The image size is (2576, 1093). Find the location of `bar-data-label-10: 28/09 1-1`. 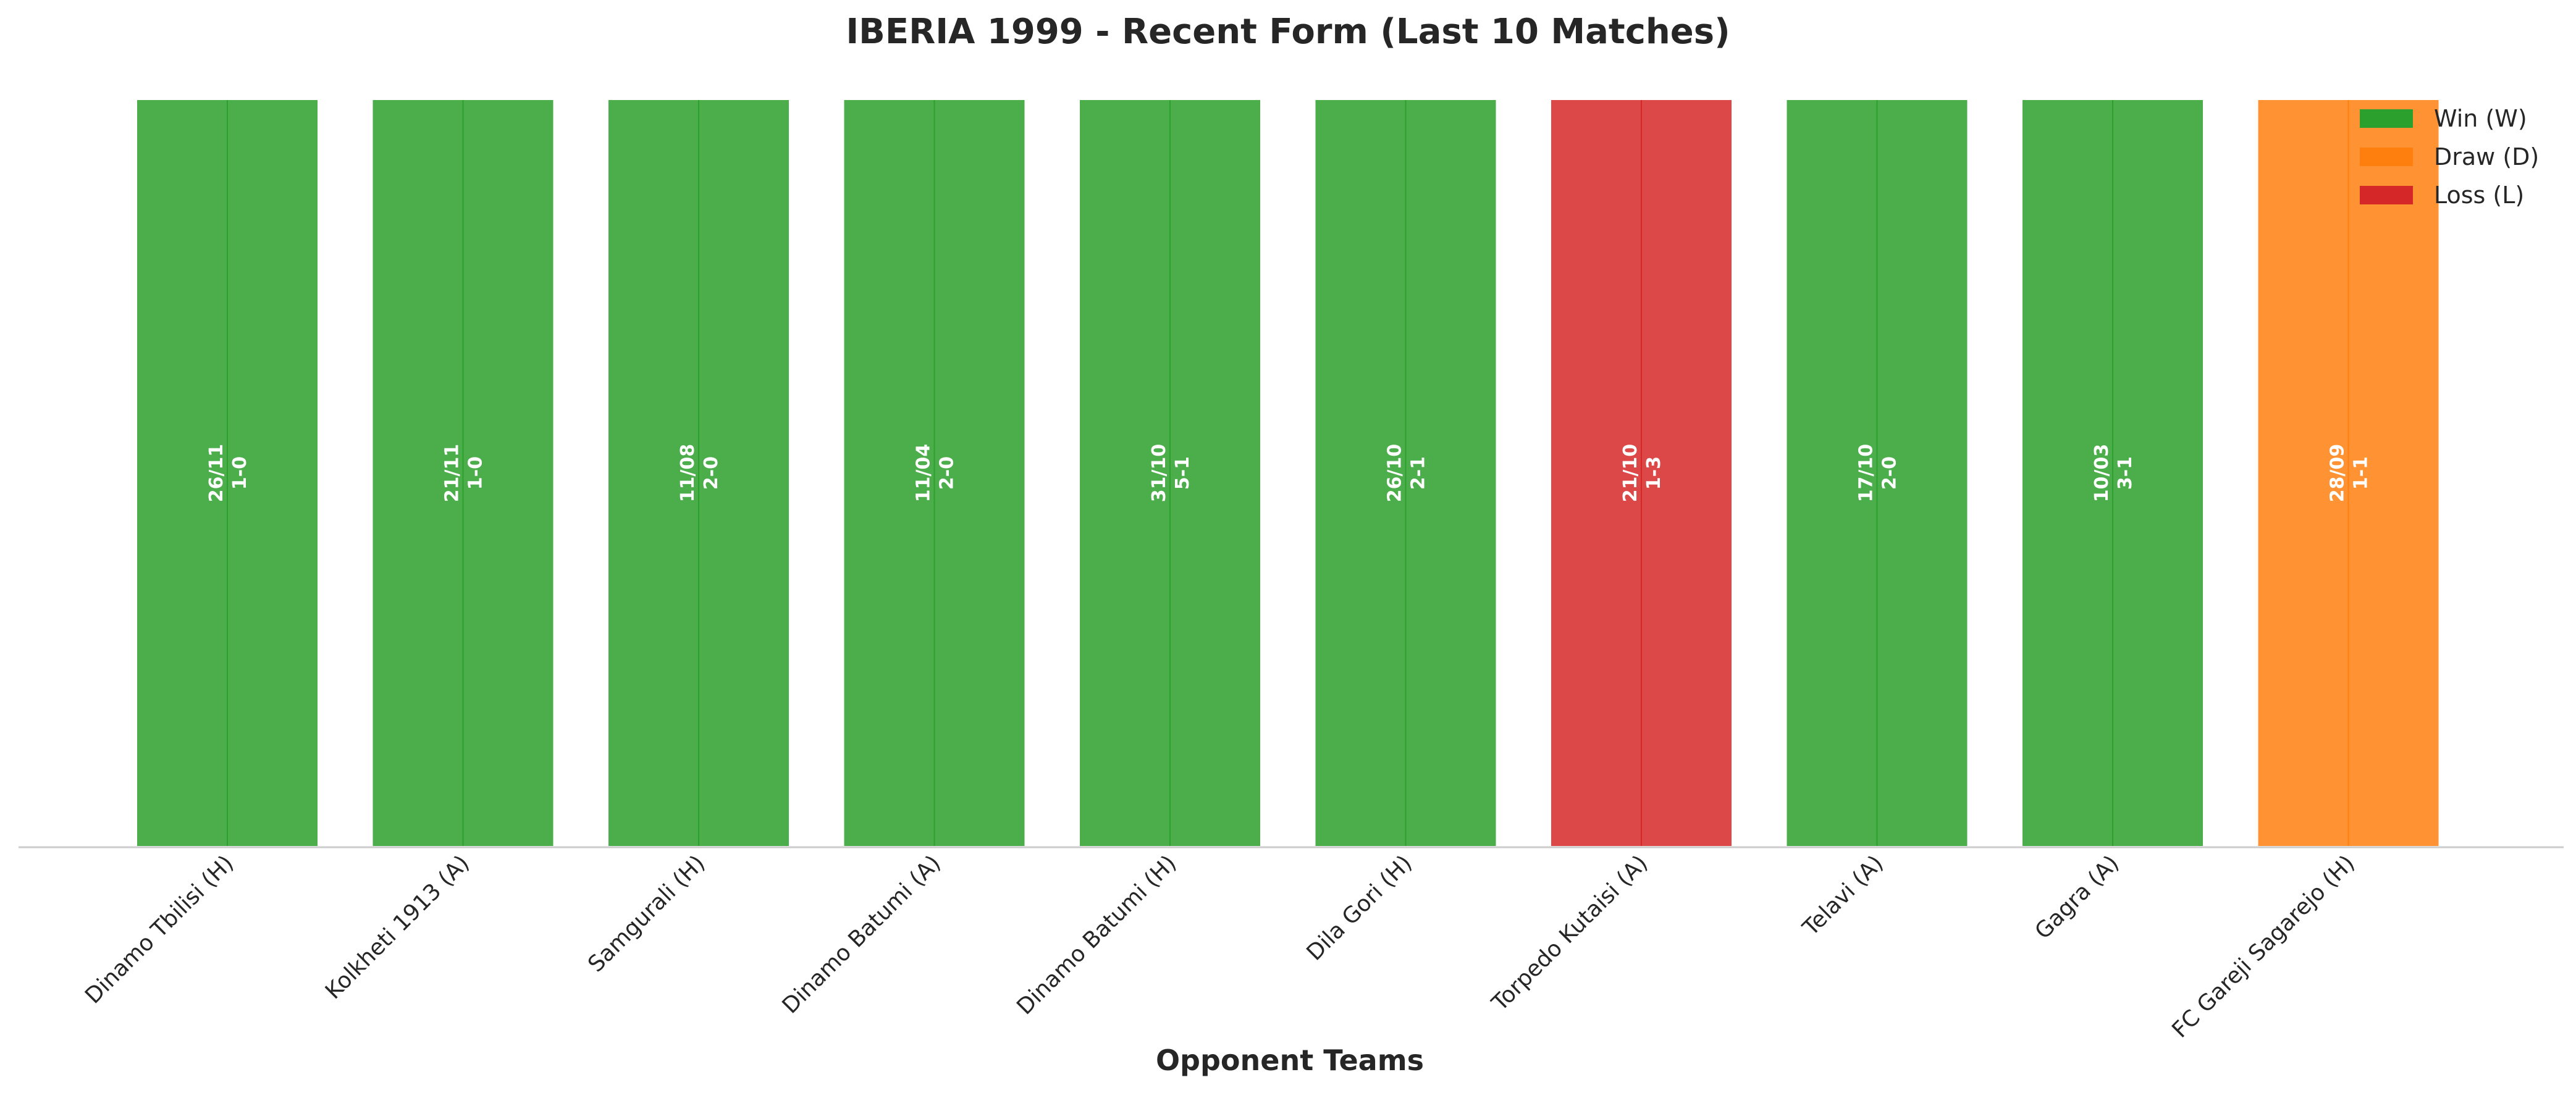

bar-data-label-10: 28/09 1-1 is located at coordinates (2349, 473).